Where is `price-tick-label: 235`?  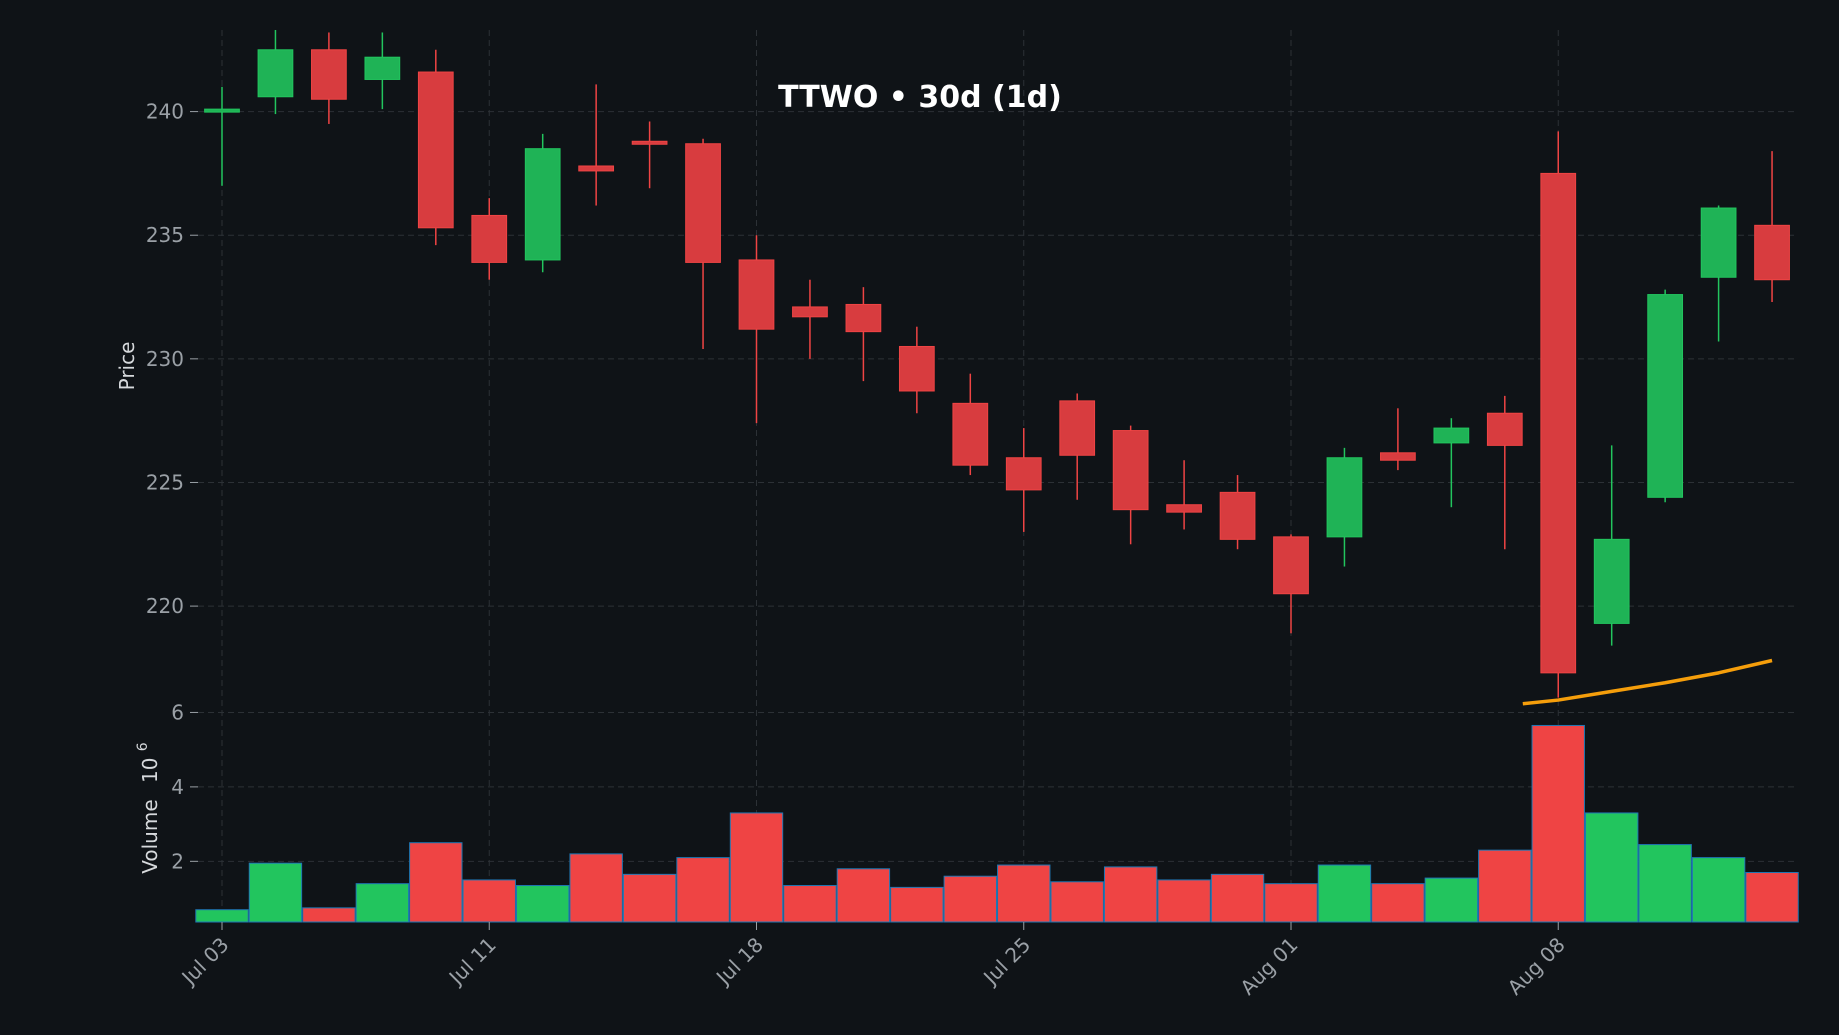
price-tick-label: 235 is located at coordinates (165, 235).